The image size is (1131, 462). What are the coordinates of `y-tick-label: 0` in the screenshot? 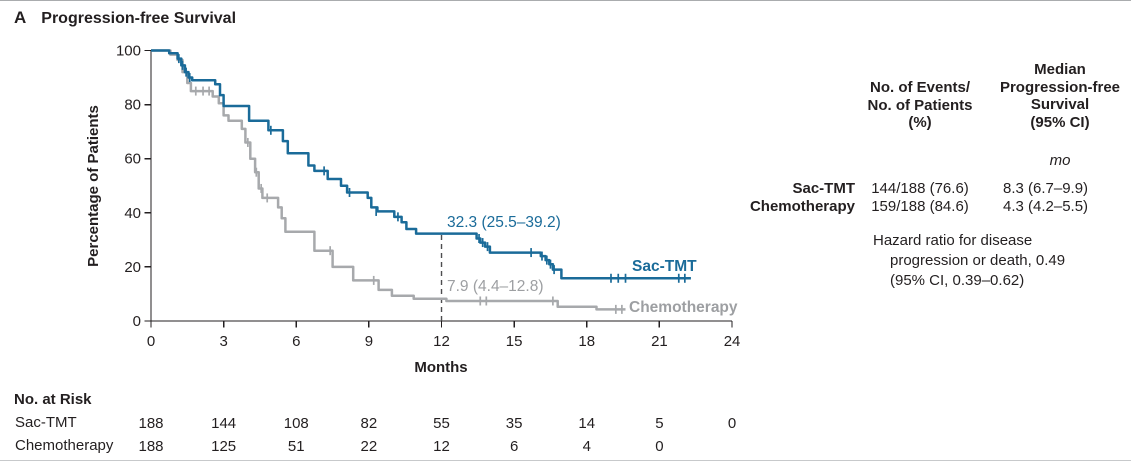 It's located at (137, 321).